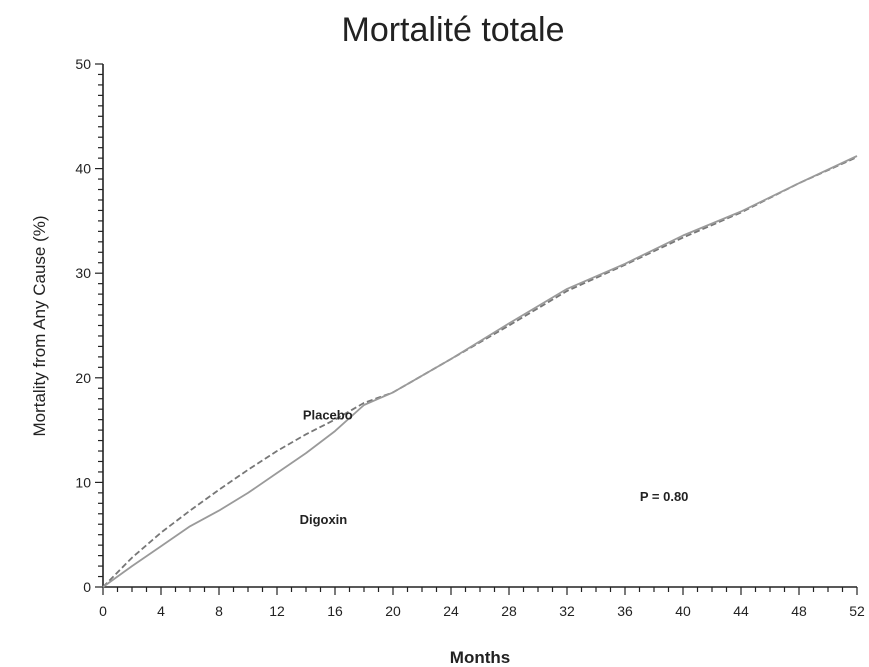 The width and height of the screenshot is (869, 667). I want to click on y-tick-label: 10, so click(83, 482).